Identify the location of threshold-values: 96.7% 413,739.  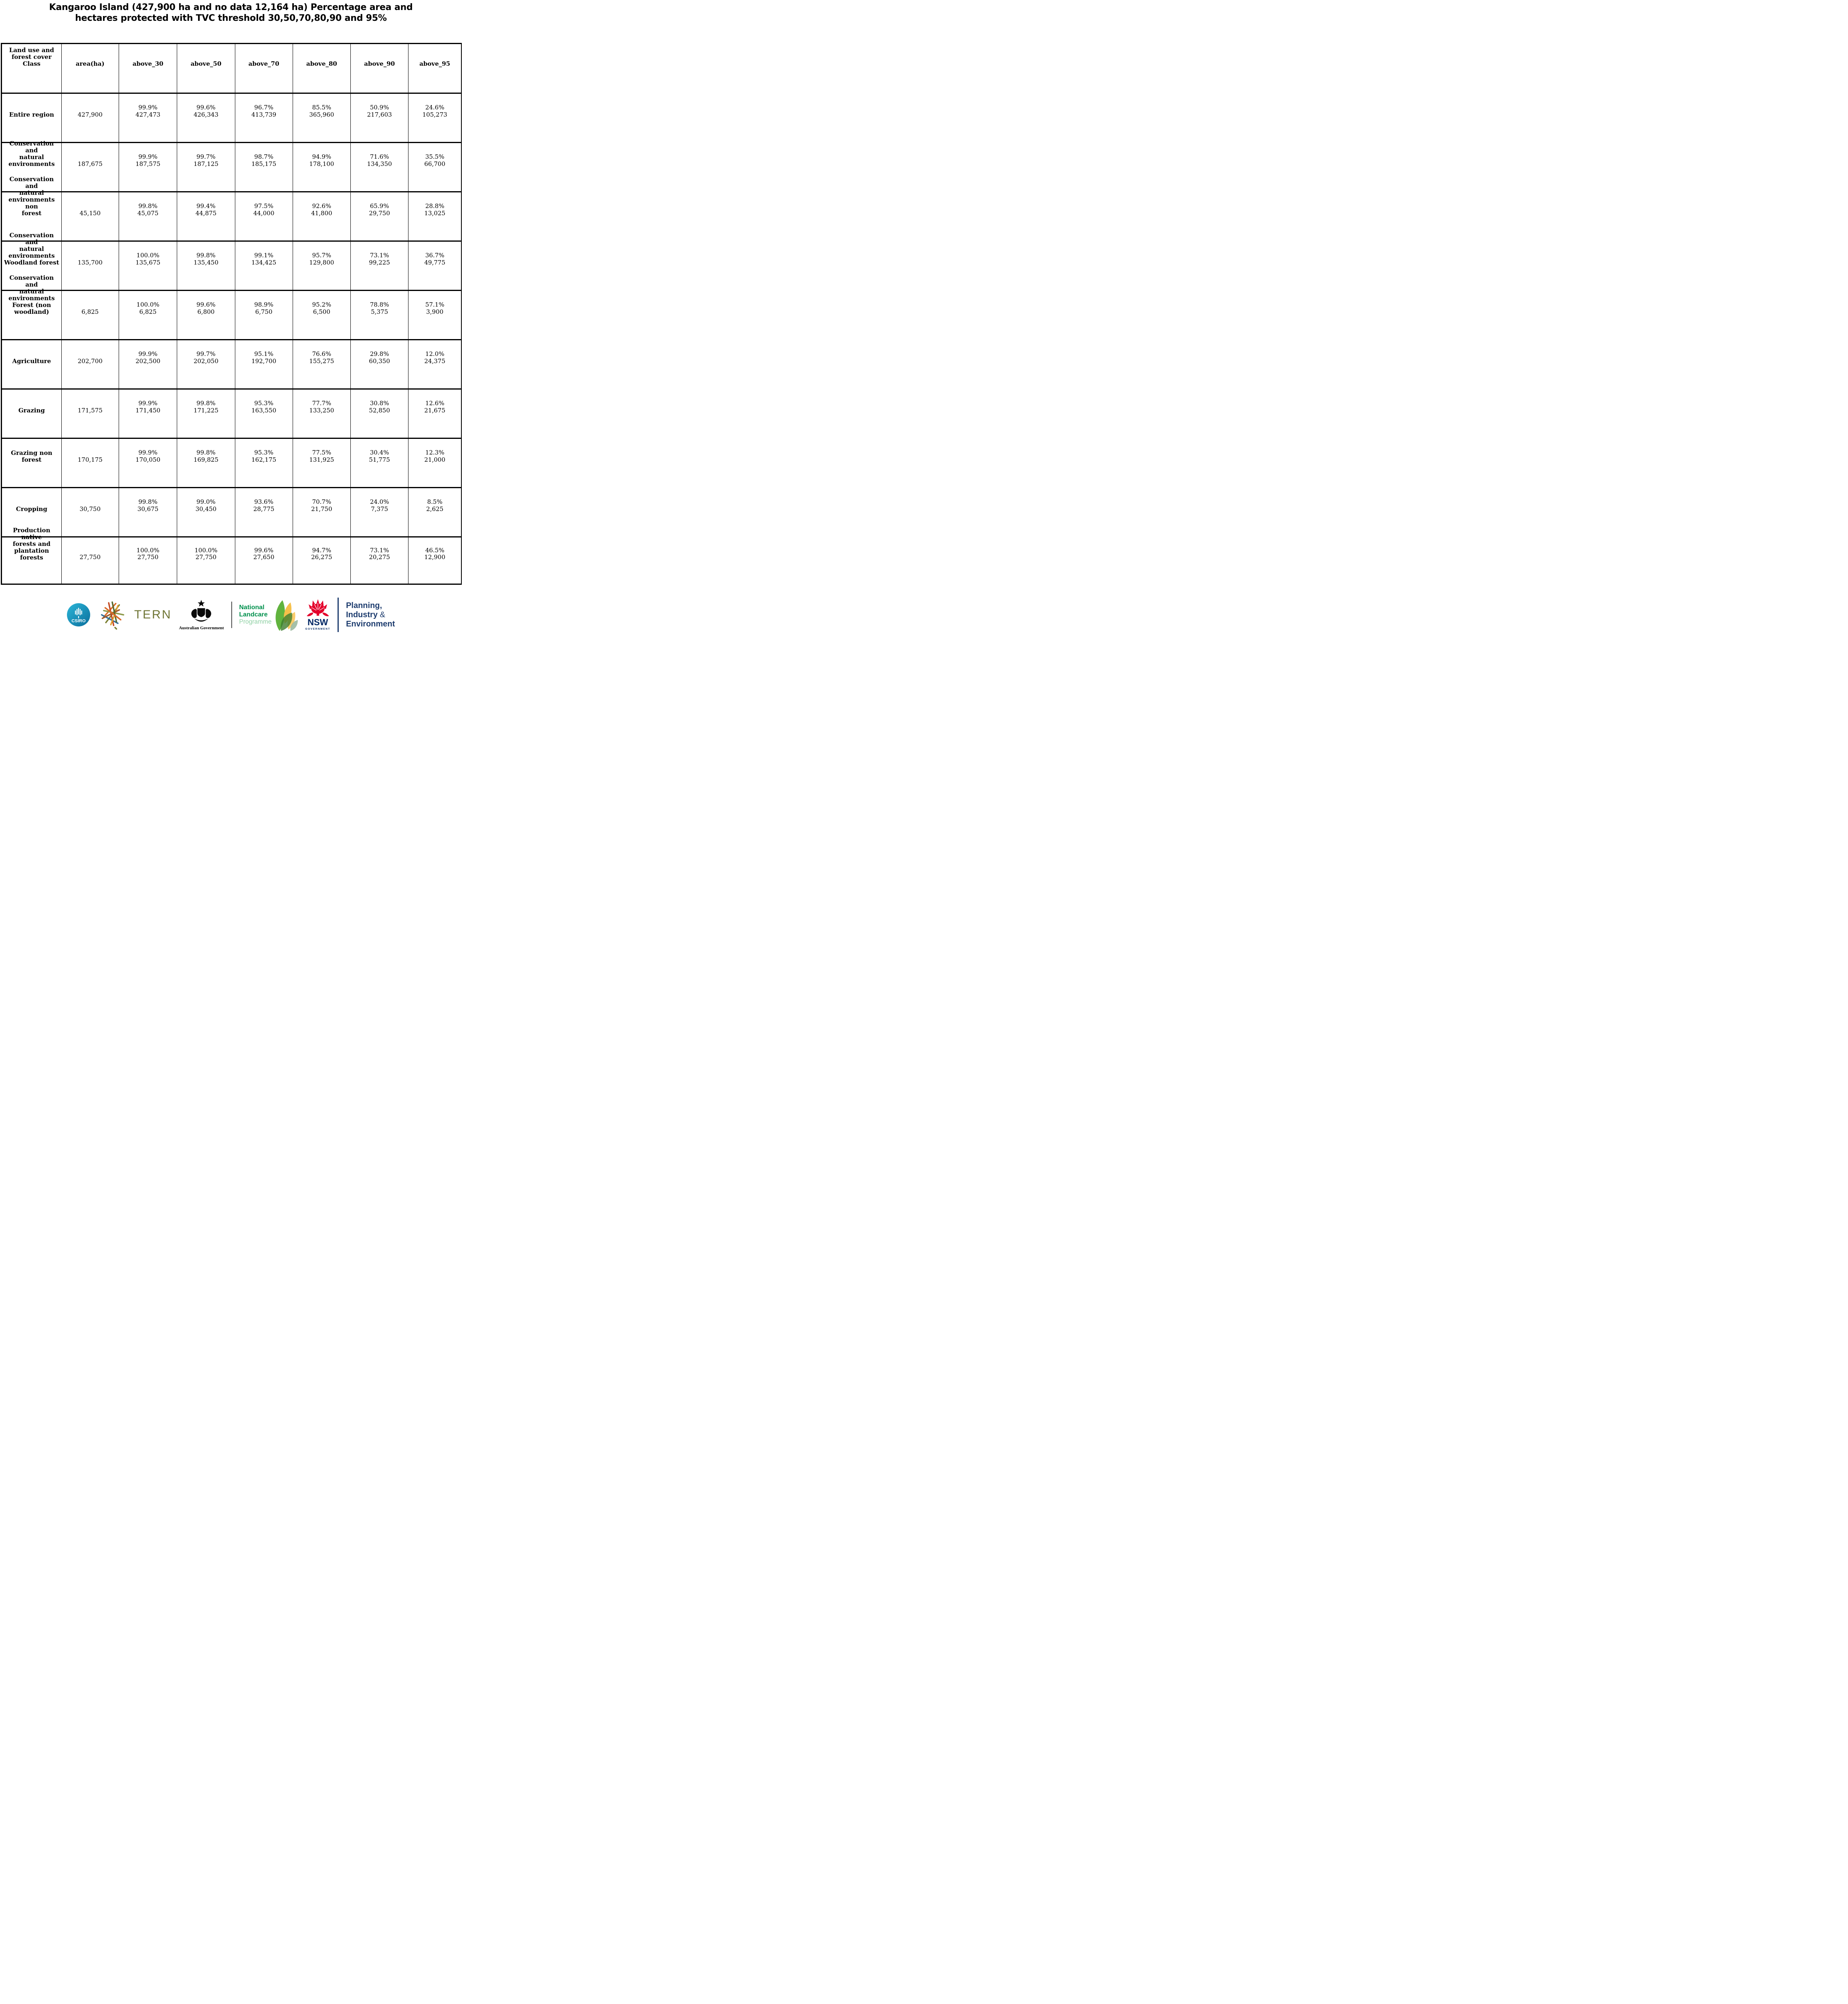
(264, 111).